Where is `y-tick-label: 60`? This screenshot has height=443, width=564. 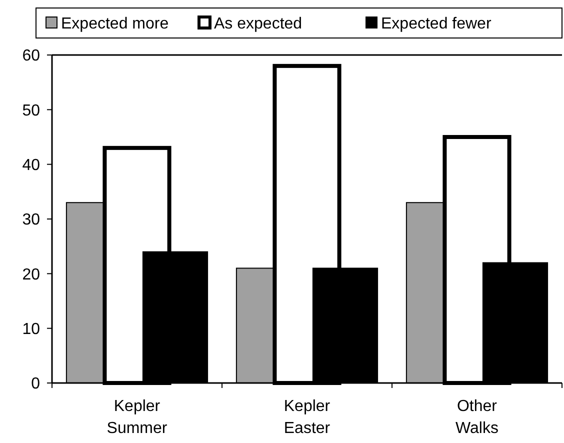
y-tick-label: 60 is located at coordinates (31, 56).